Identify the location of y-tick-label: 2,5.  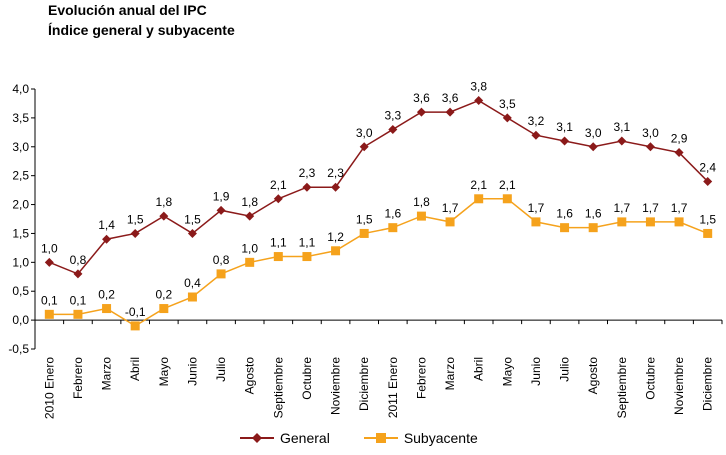
(20, 176).